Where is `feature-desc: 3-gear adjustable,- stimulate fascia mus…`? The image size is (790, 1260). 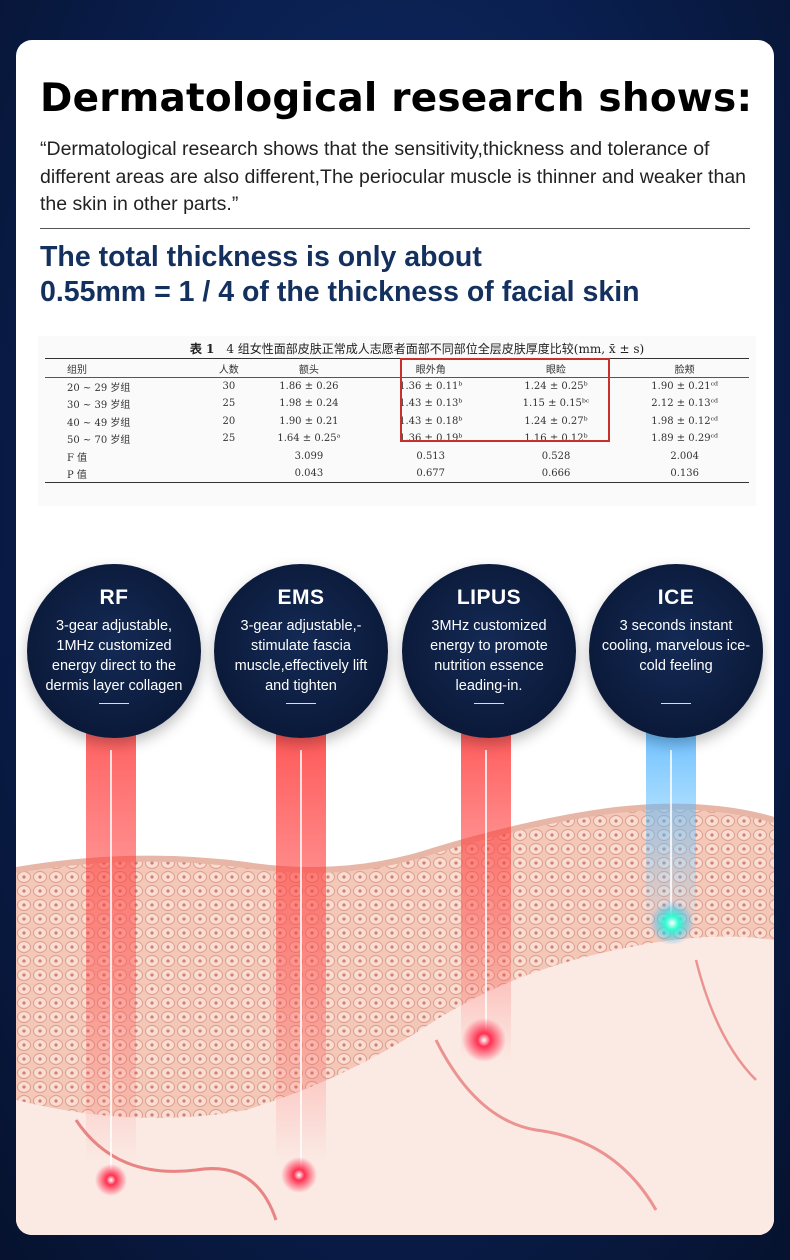 feature-desc: 3-gear adjustable,- stimulate fascia mus… is located at coordinates (301, 656).